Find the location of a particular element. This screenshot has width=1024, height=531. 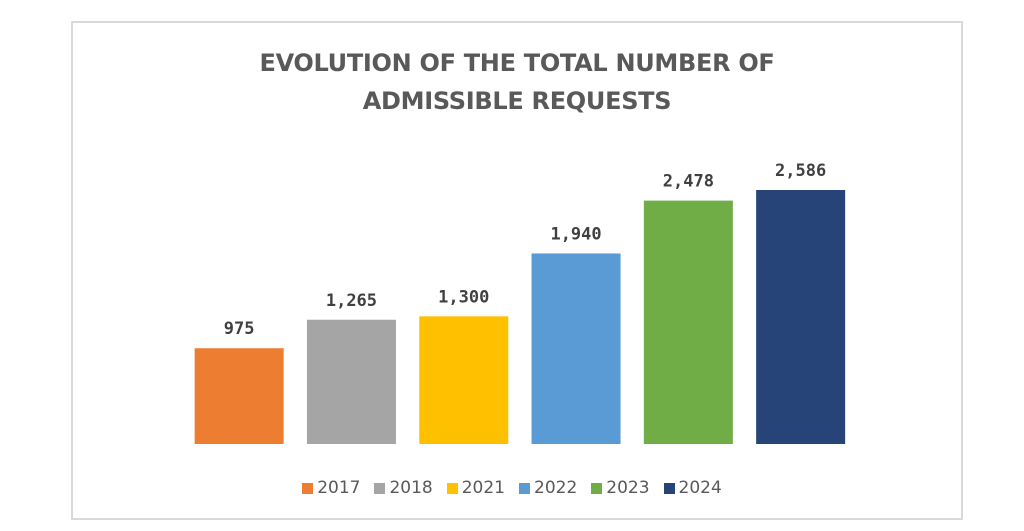

legend-item-2024: 2024 is located at coordinates (692, 488).